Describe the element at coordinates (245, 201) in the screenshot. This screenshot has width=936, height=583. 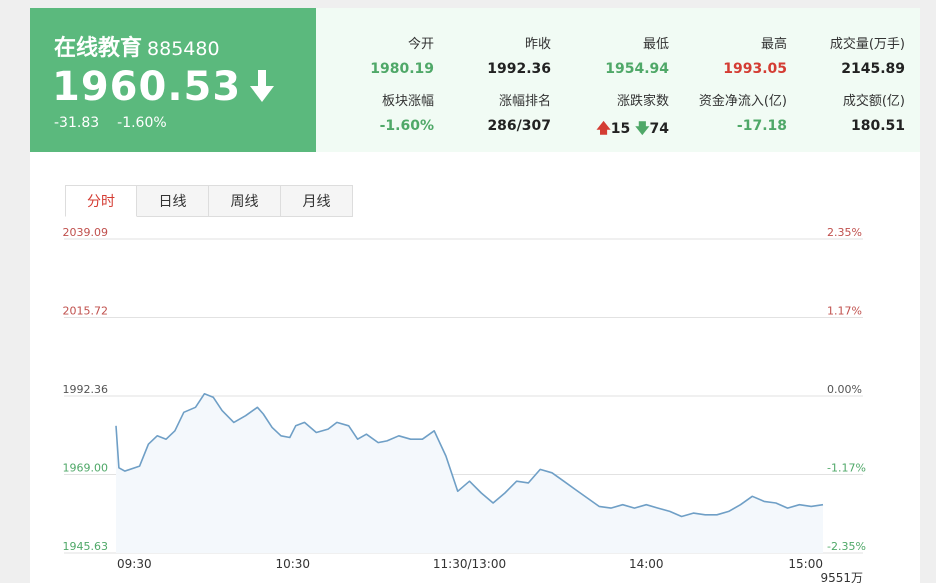
I see `tab-weekly: 周线` at that location.